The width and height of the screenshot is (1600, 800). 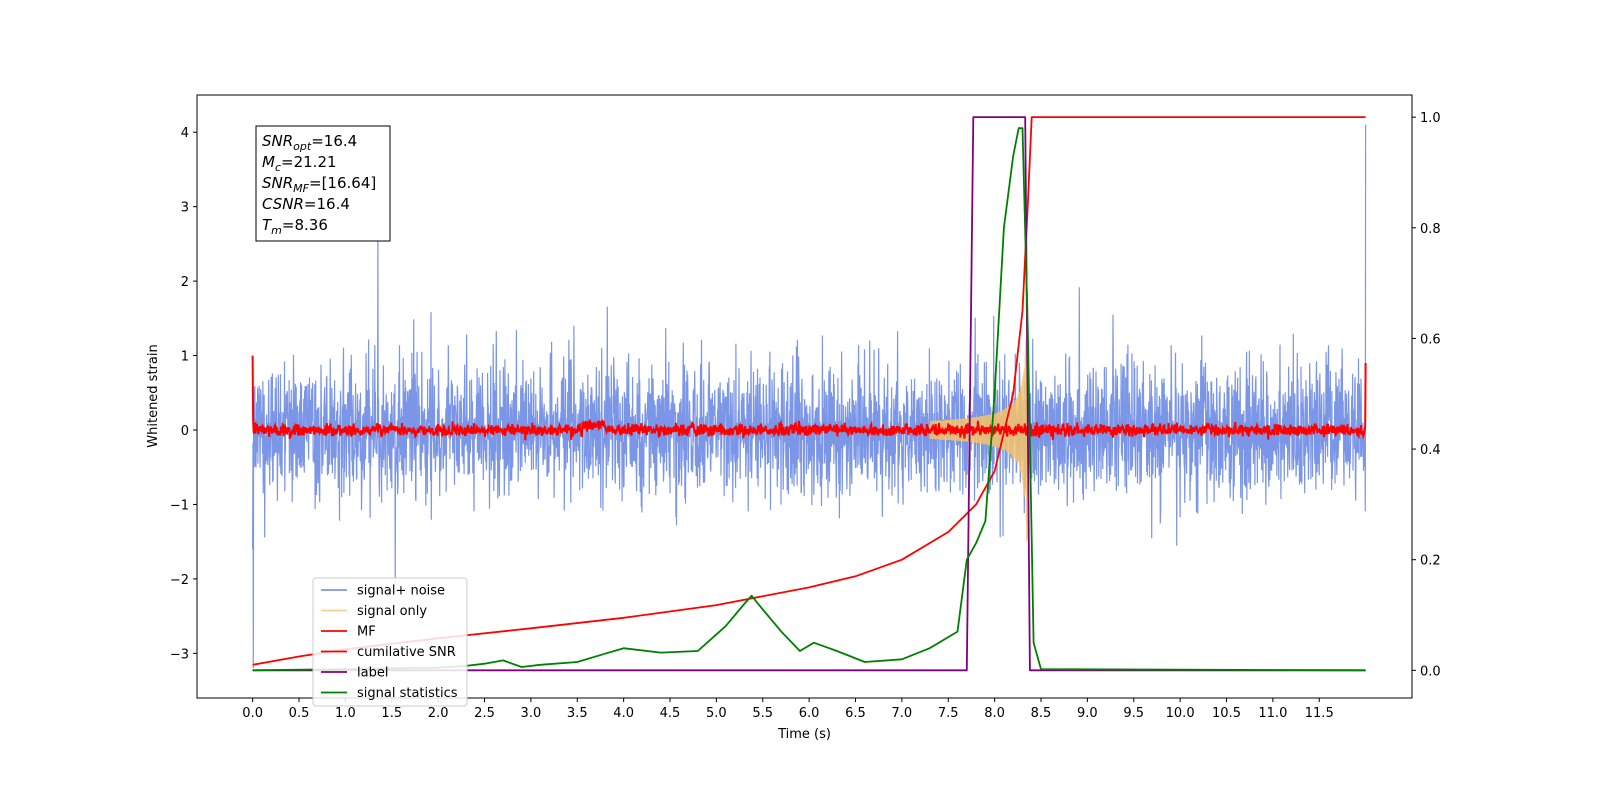 What do you see at coordinates (185, 133) in the screenshot?
I see `y-left-tick-label: 4` at bounding box center [185, 133].